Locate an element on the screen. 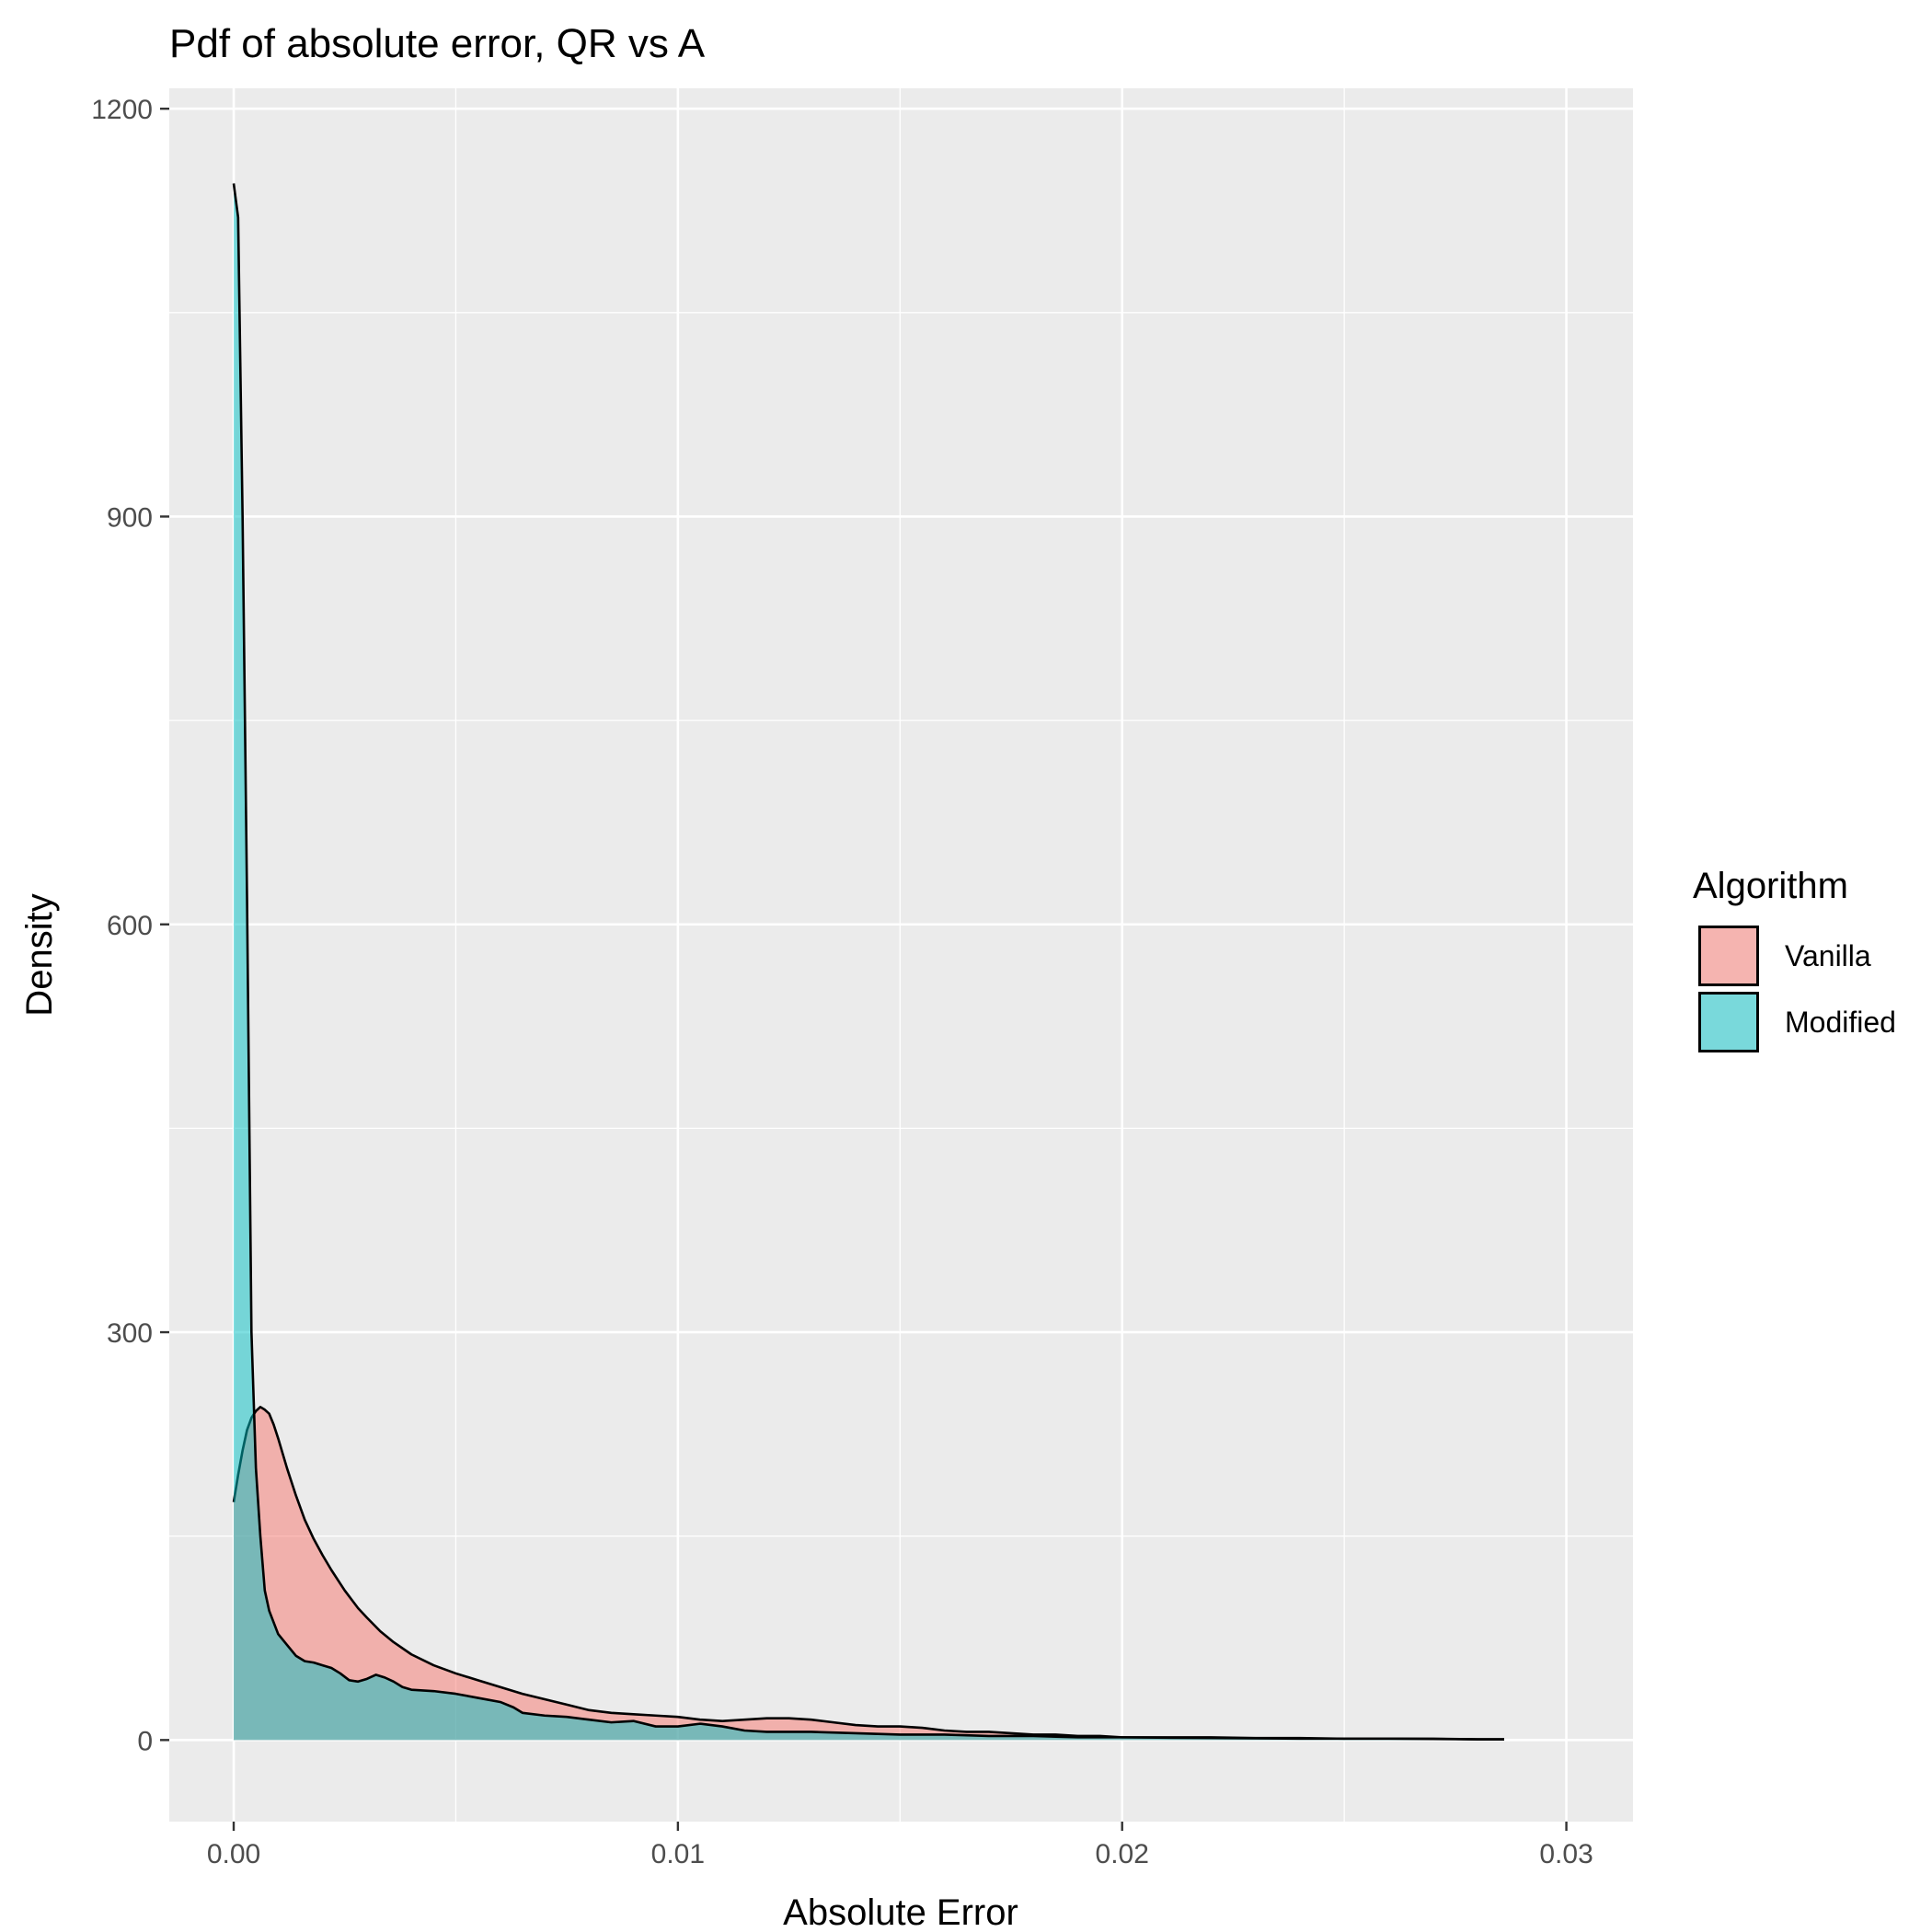  y-tick-label: 300 is located at coordinates (130, 1333).